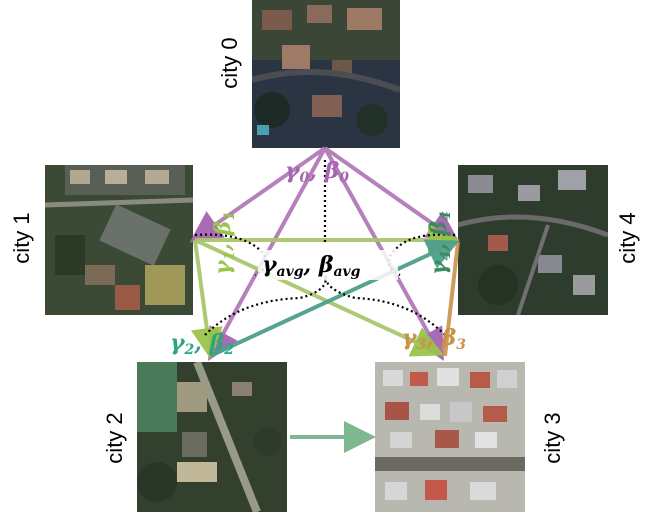 This screenshot has width=652, height=518. I want to click on svg-text: γ1, β1, so click(224, 243).